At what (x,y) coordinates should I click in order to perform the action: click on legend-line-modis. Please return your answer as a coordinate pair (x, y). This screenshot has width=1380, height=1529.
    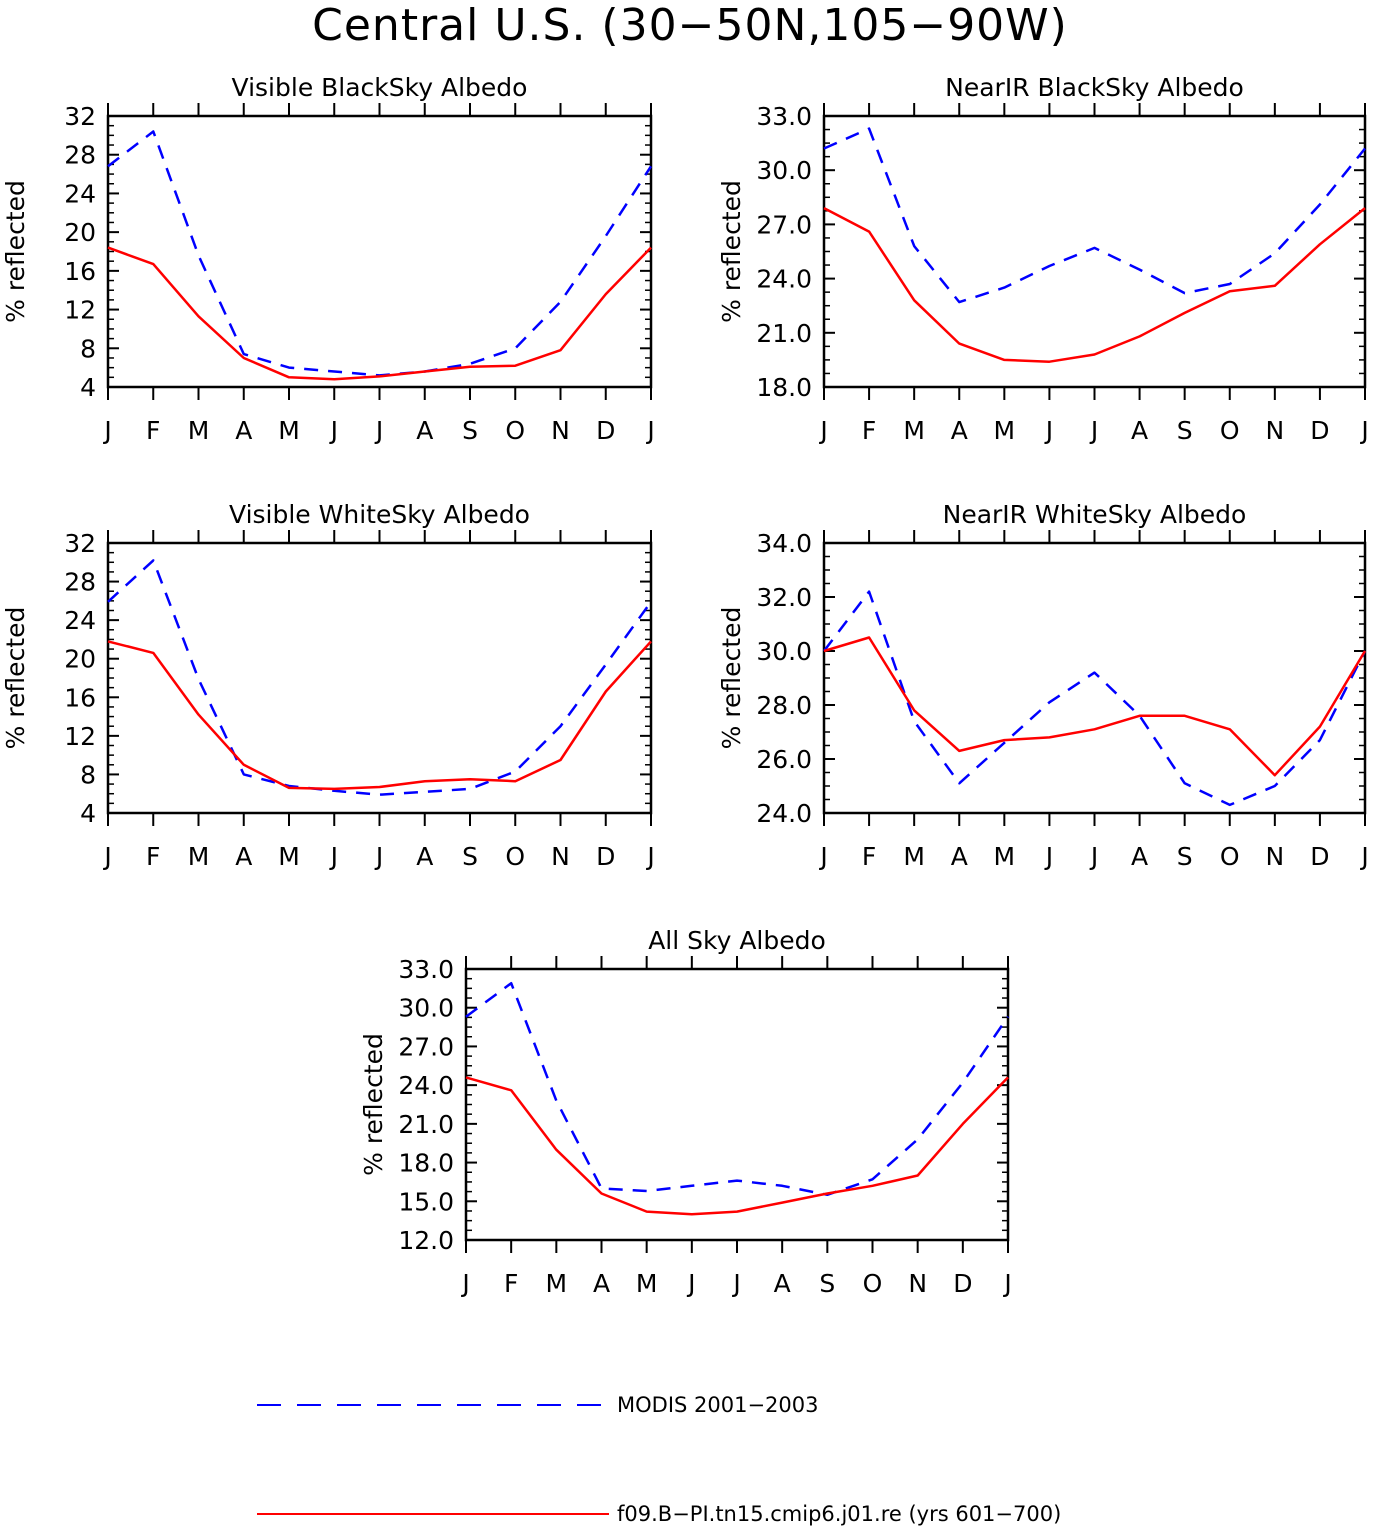
    Looking at the image, I should click on (435, 1405).